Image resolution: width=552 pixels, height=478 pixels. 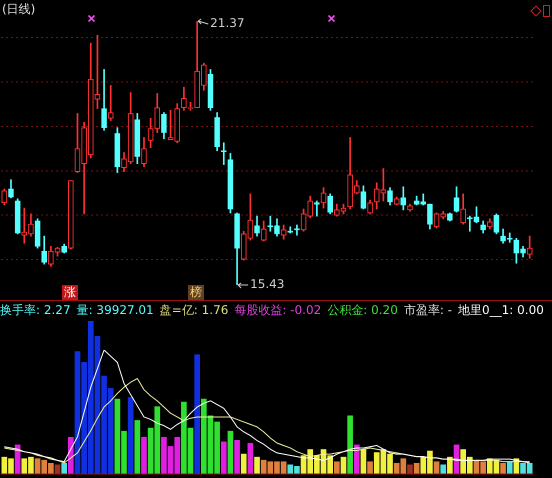 I want to click on text: 市盈率: -, so click(x=428, y=310).